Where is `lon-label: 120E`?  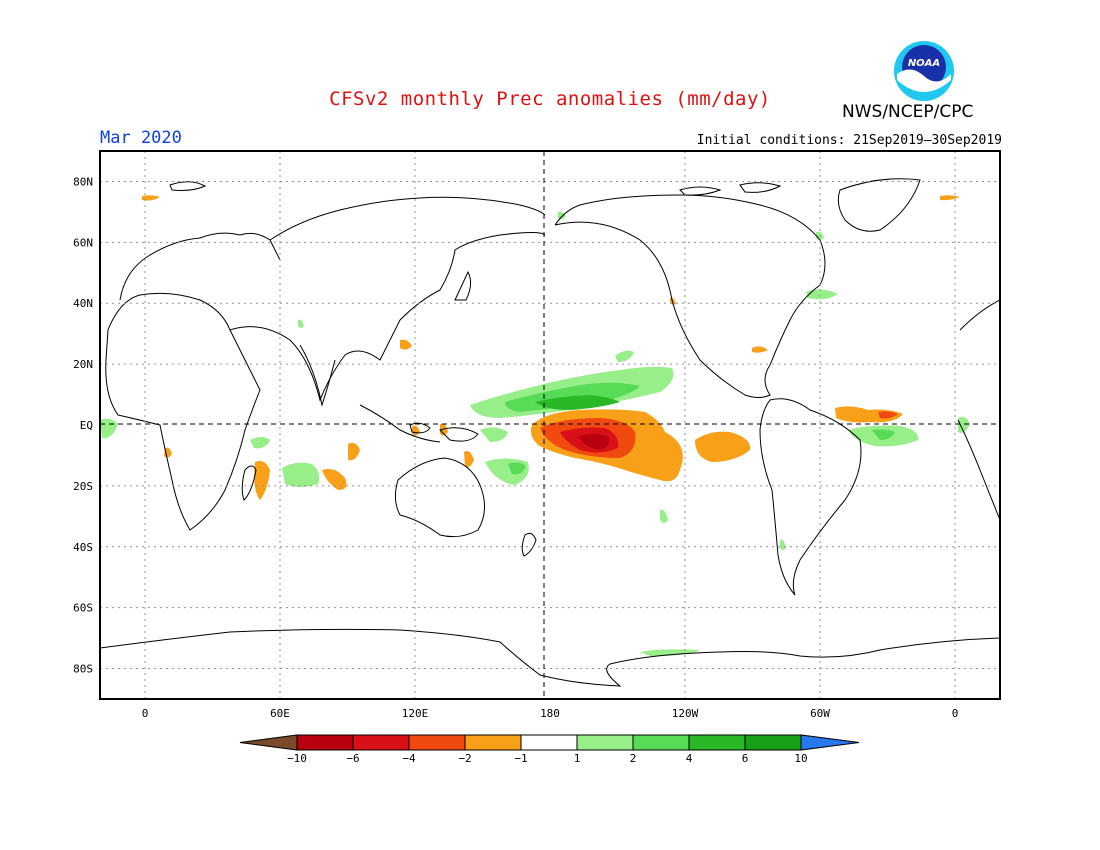 lon-label: 120E is located at coordinates (415, 713).